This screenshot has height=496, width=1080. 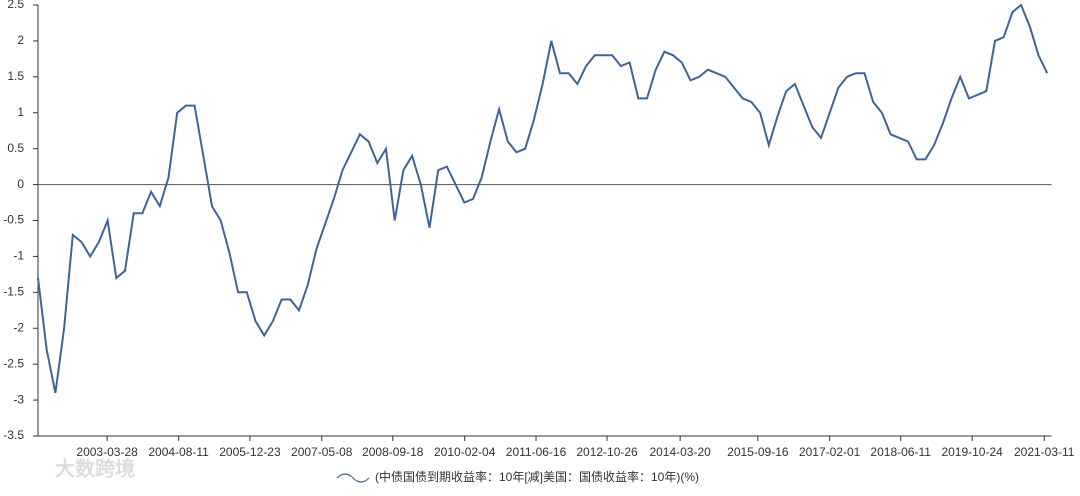 I want to click on y-tick-label: -2, so click(x=18, y=327).